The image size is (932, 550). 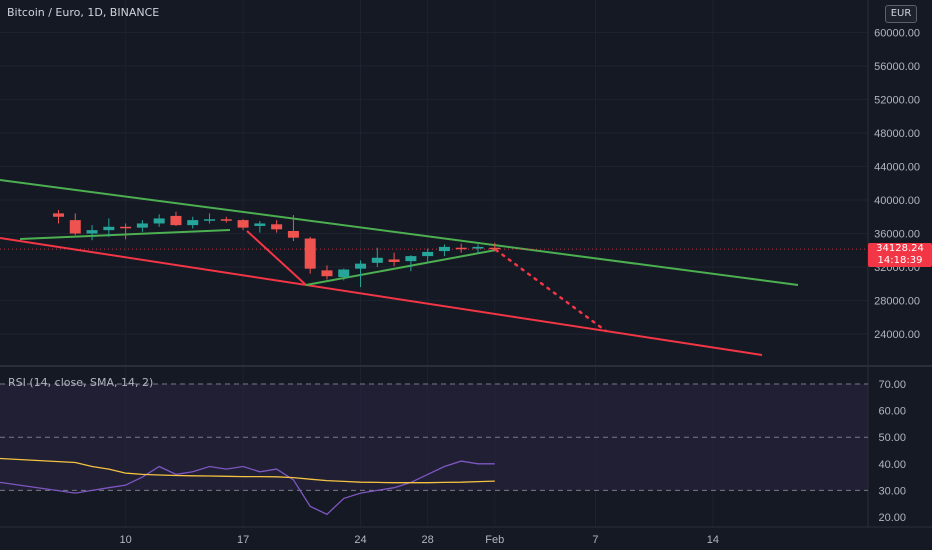 What do you see at coordinates (401, 267) in the screenshot?
I see `rising-wedge-line` at bounding box center [401, 267].